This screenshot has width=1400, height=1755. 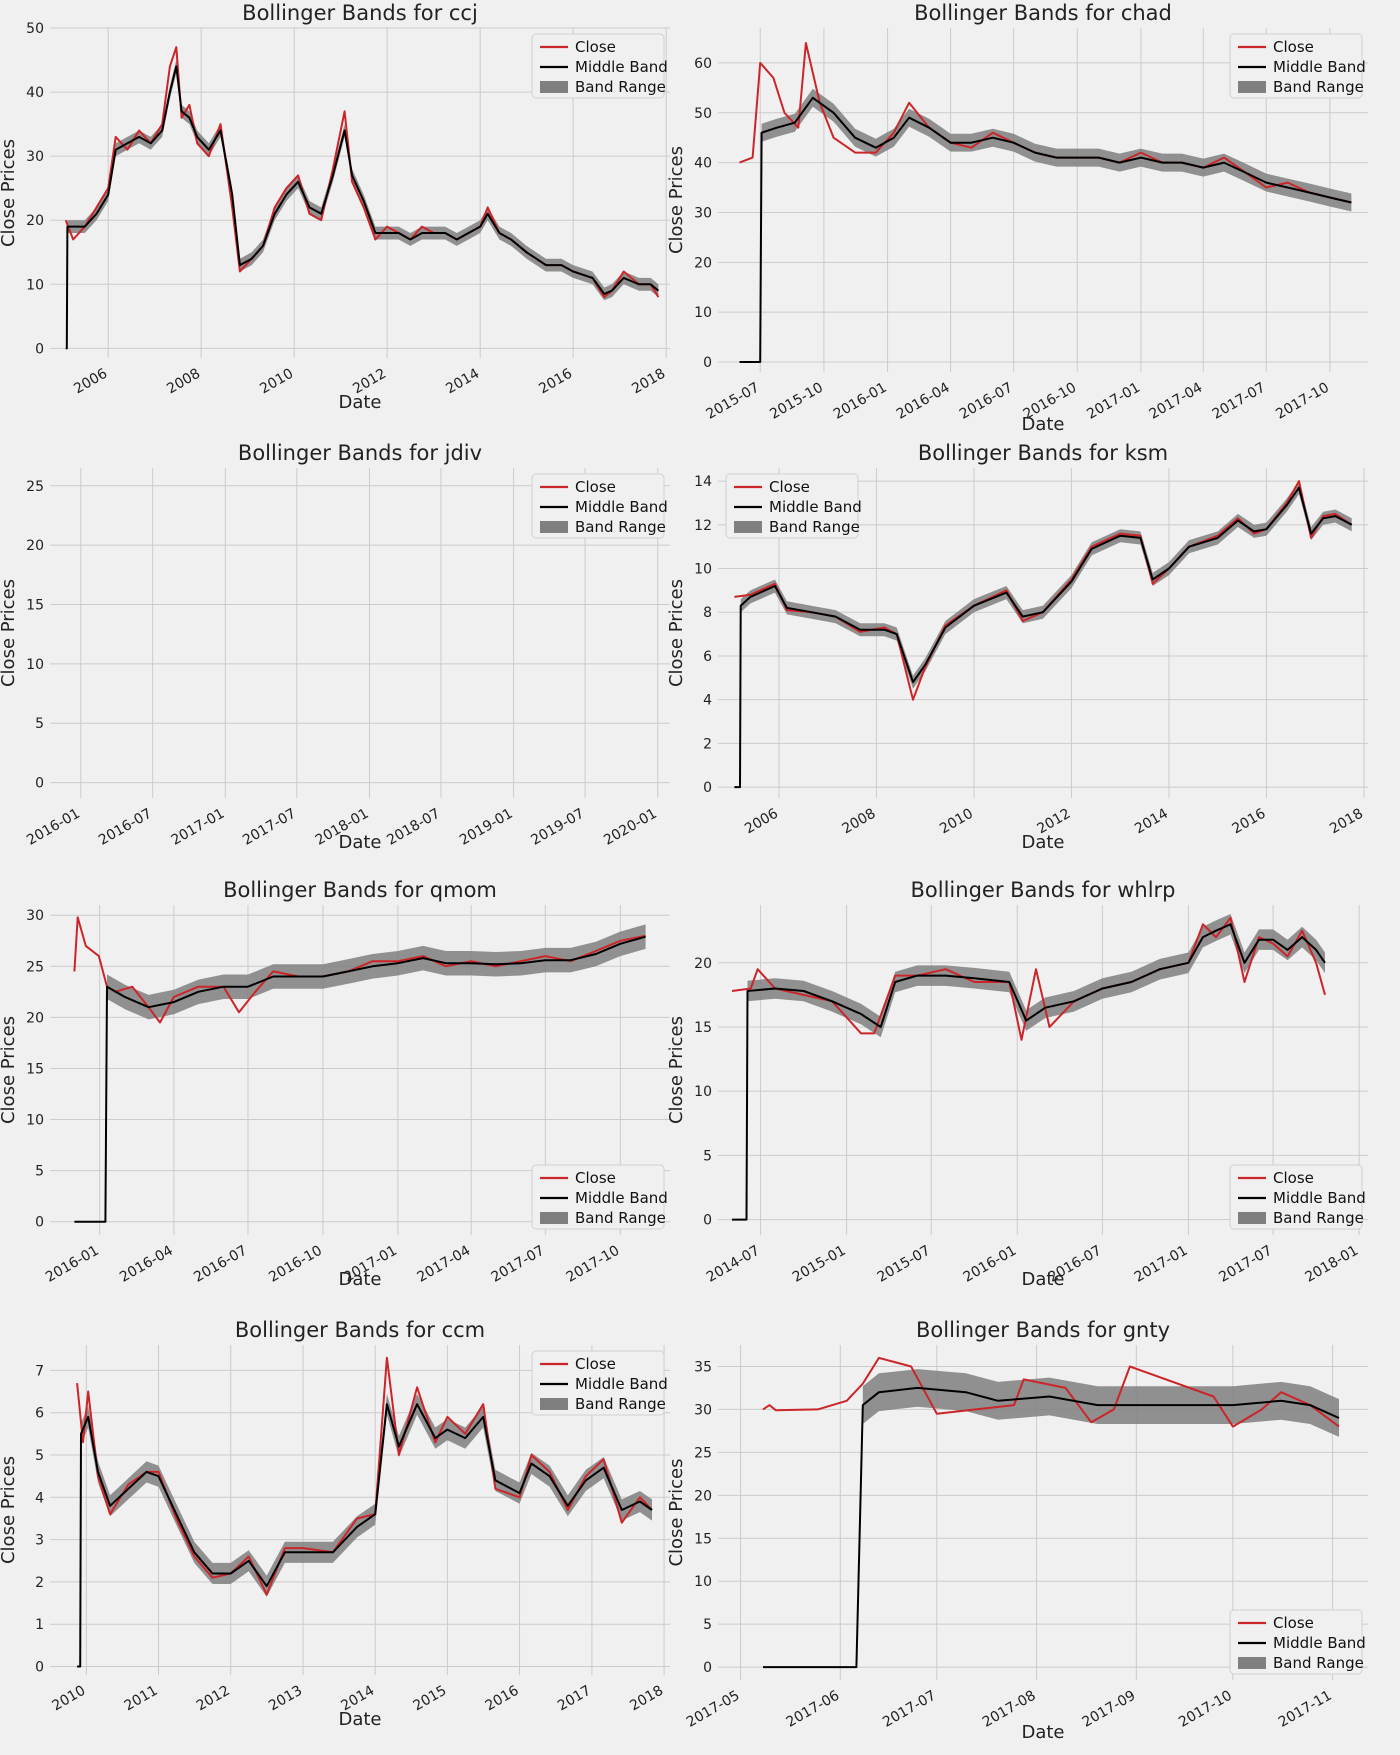 What do you see at coordinates (1151, 822) in the screenshot?
I see `x-tick-label: 2014` at bounding box center [1151, 822].